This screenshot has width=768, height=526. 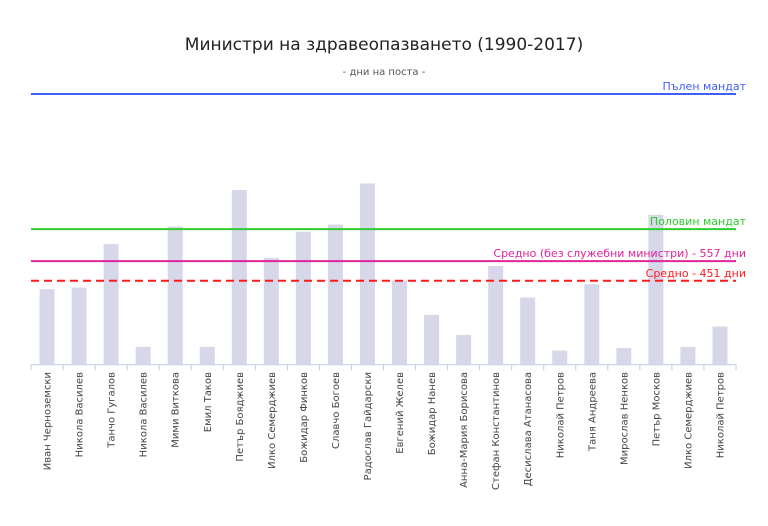 I want to click on x-tick-label: Стефан Константинов, so click(x=496, y=431).